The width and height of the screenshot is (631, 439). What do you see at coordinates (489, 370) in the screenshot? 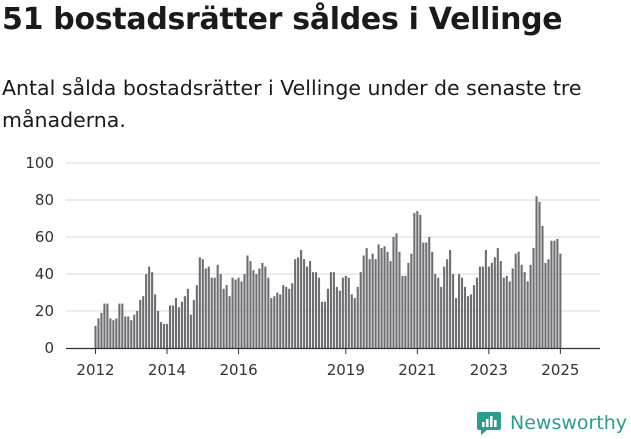
I see `x-tick-label: 2023` at bounding box center [489, 370].